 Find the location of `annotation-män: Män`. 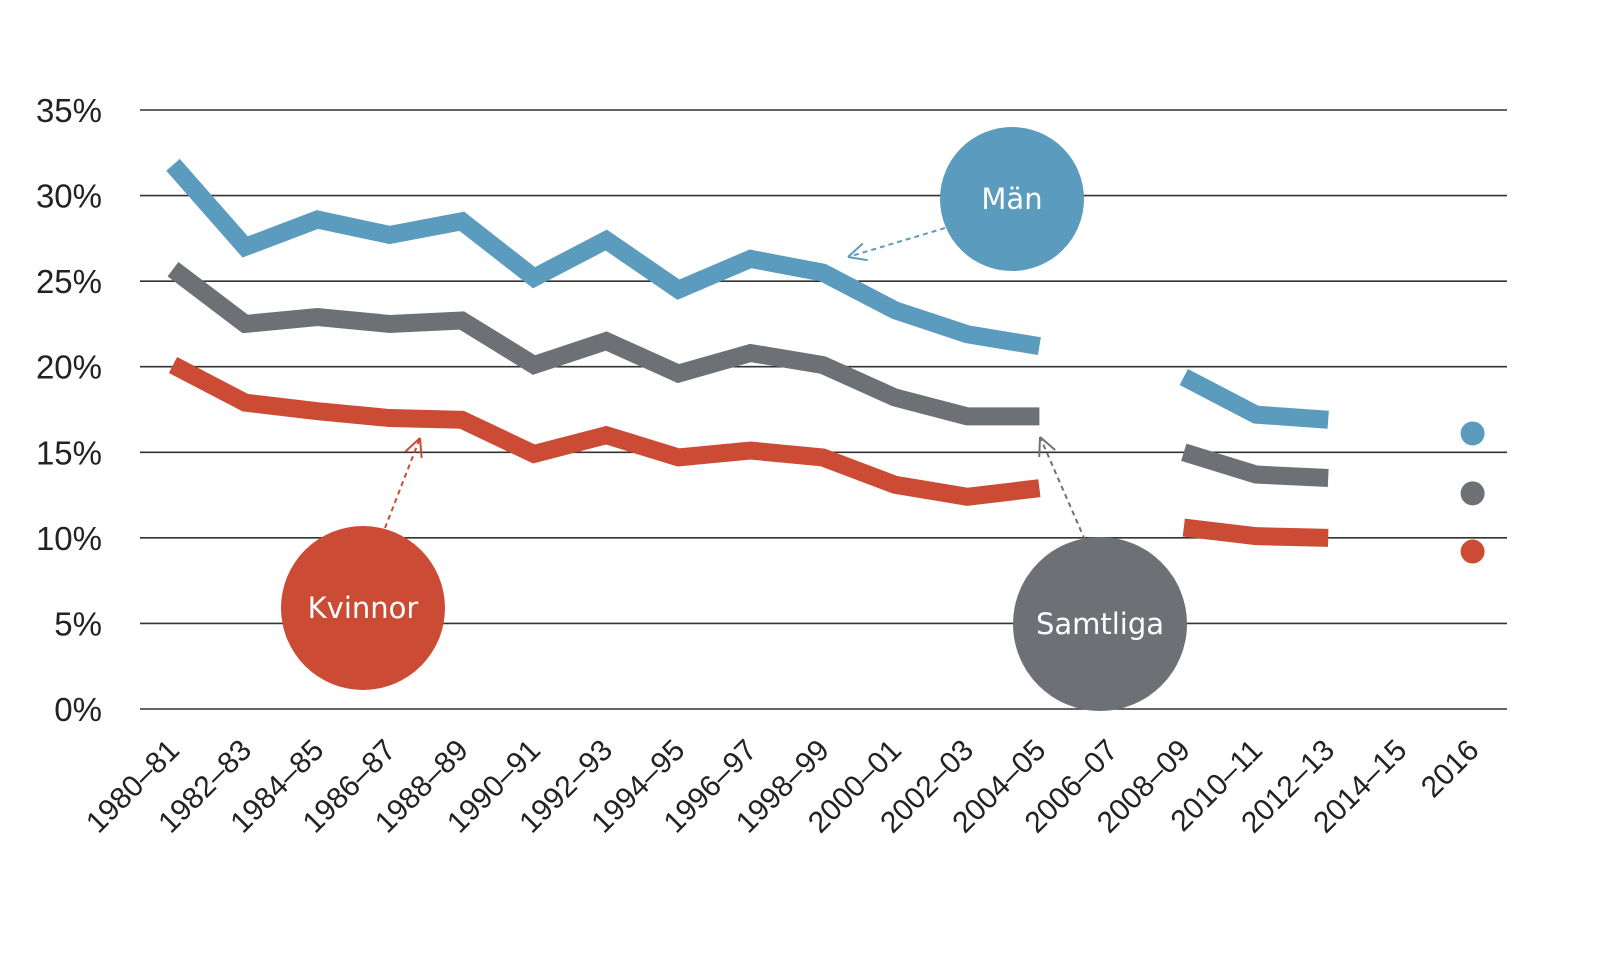

annotation-män: Män is located at coordinates (965, 199).